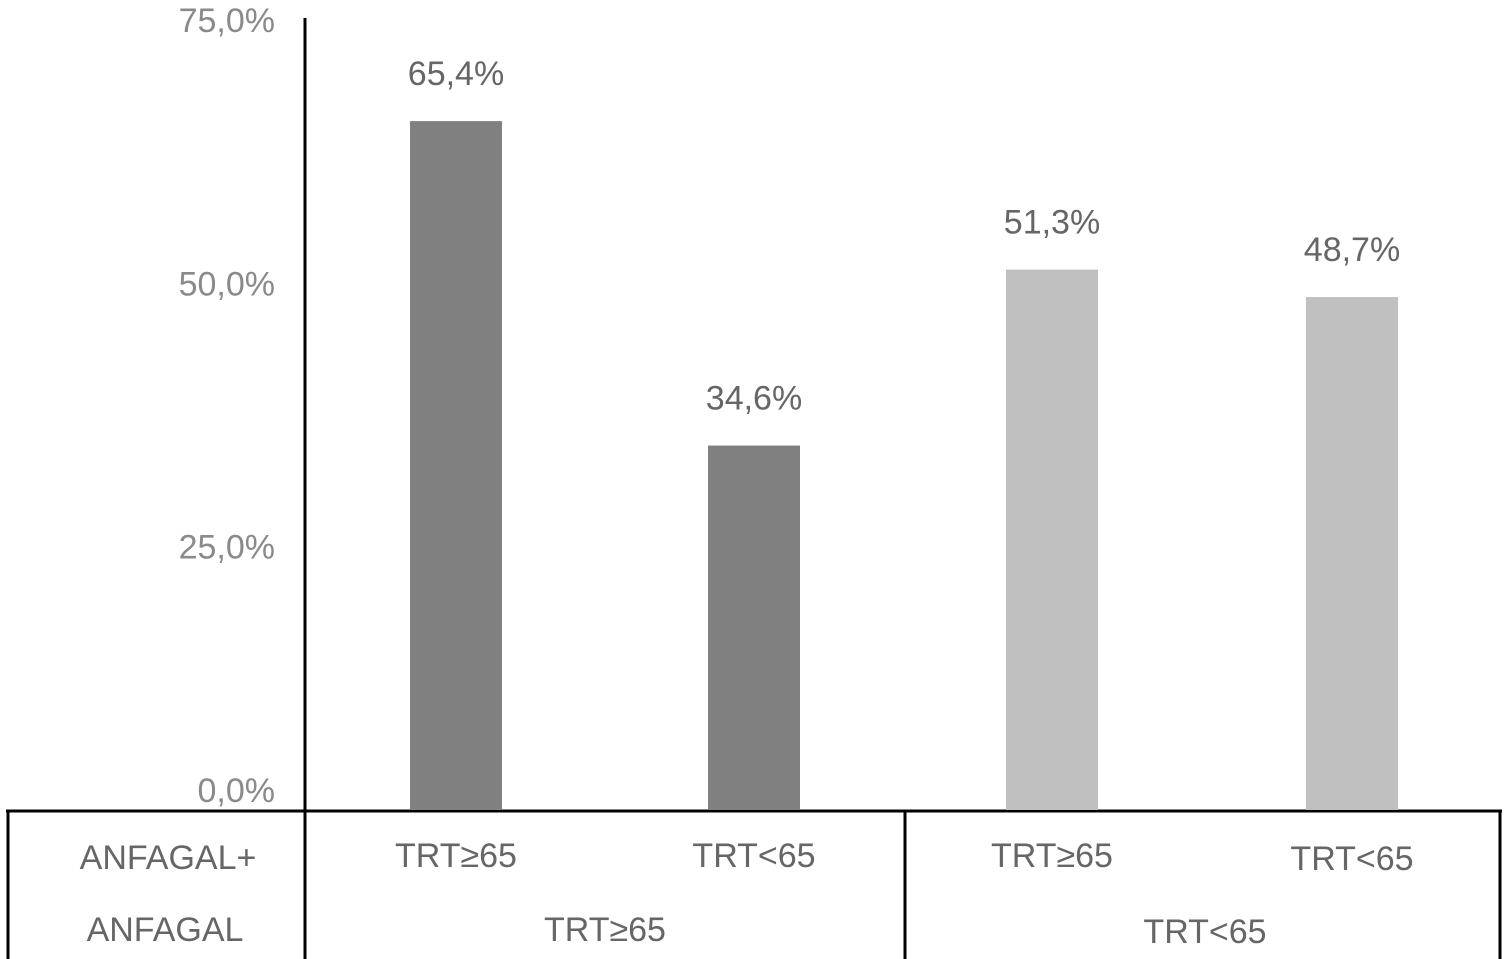 The image size is (1508, 959). What do you see at coordinates (227, 21) in the screenshot?
I see `y-tick-label: 75,0%` at bounding box center [227, 21].